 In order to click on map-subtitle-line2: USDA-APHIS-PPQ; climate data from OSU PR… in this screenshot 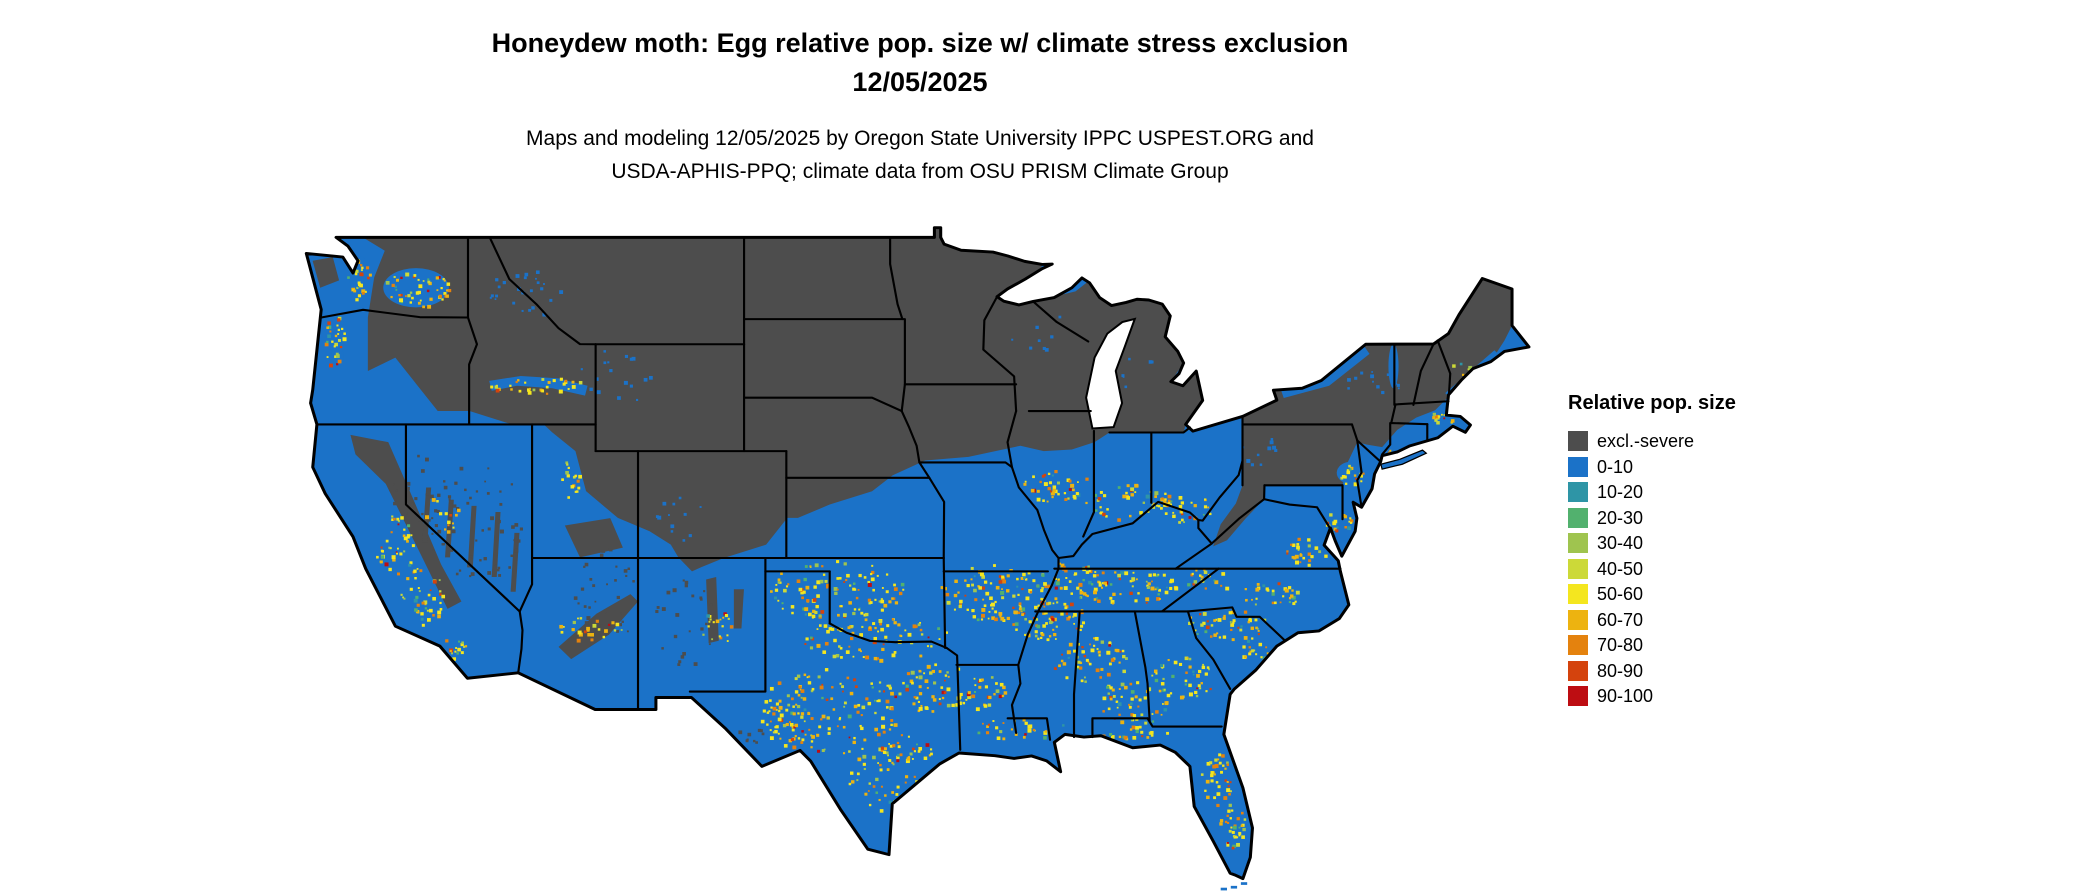, I will do `click(920, 171)`.